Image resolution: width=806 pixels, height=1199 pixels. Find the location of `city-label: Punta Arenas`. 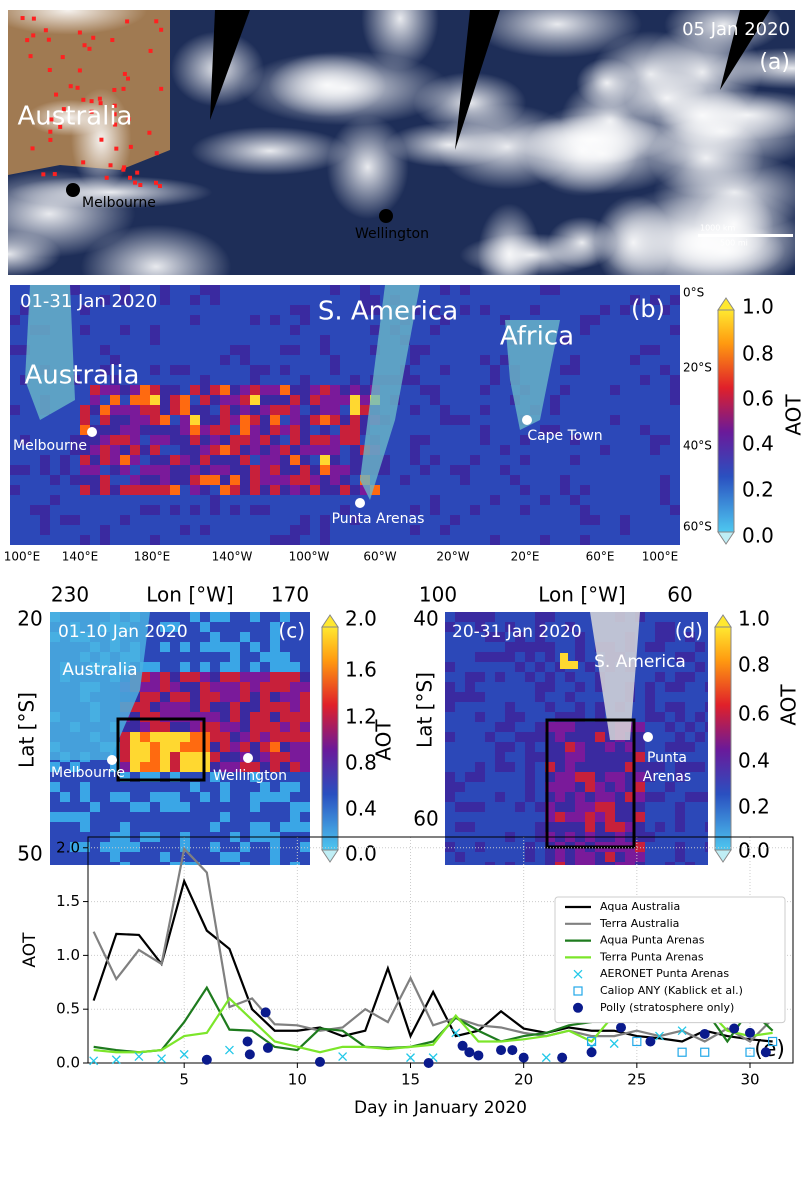

city-label: Punta Arenas is located at coordinates (378, 519).